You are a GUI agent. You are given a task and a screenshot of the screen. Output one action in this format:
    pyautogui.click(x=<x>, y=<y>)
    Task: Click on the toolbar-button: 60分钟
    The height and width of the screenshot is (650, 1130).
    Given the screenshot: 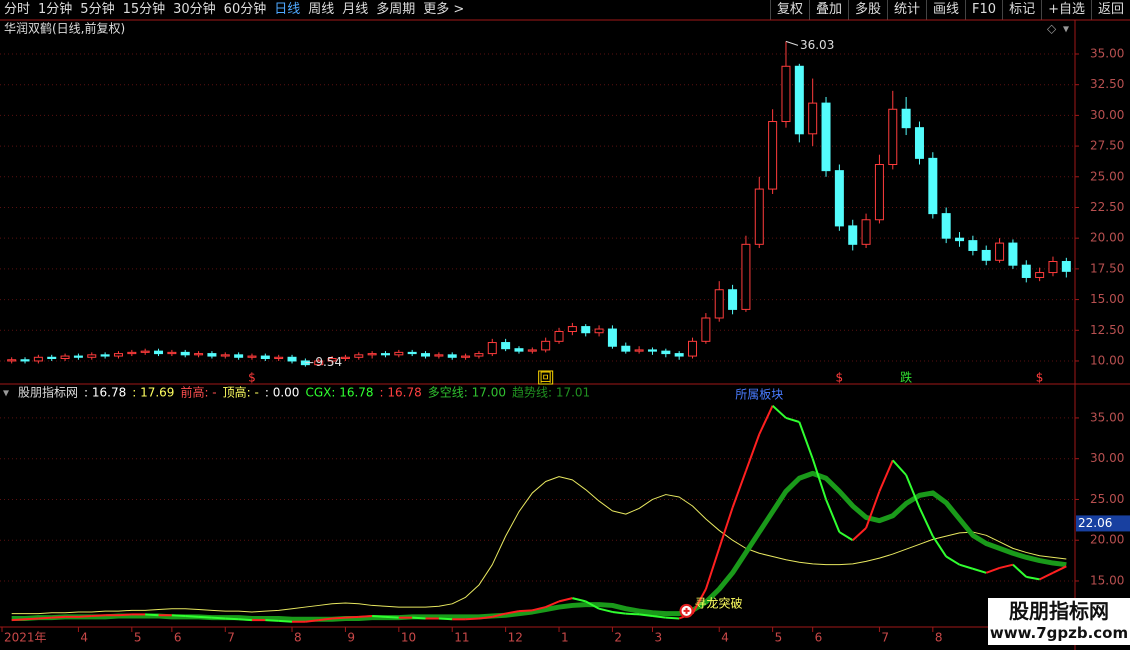 What is the action you would take?
    pyautogui.click(x=245, y=9)
    